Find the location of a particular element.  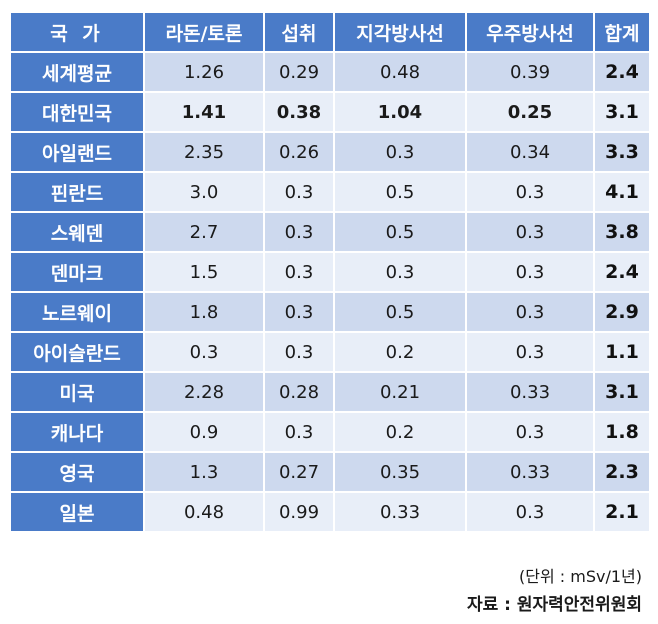

table-row: 일본 0.48 0.99 0.33 0.3 2.1 is located at coordinates (330, 512).